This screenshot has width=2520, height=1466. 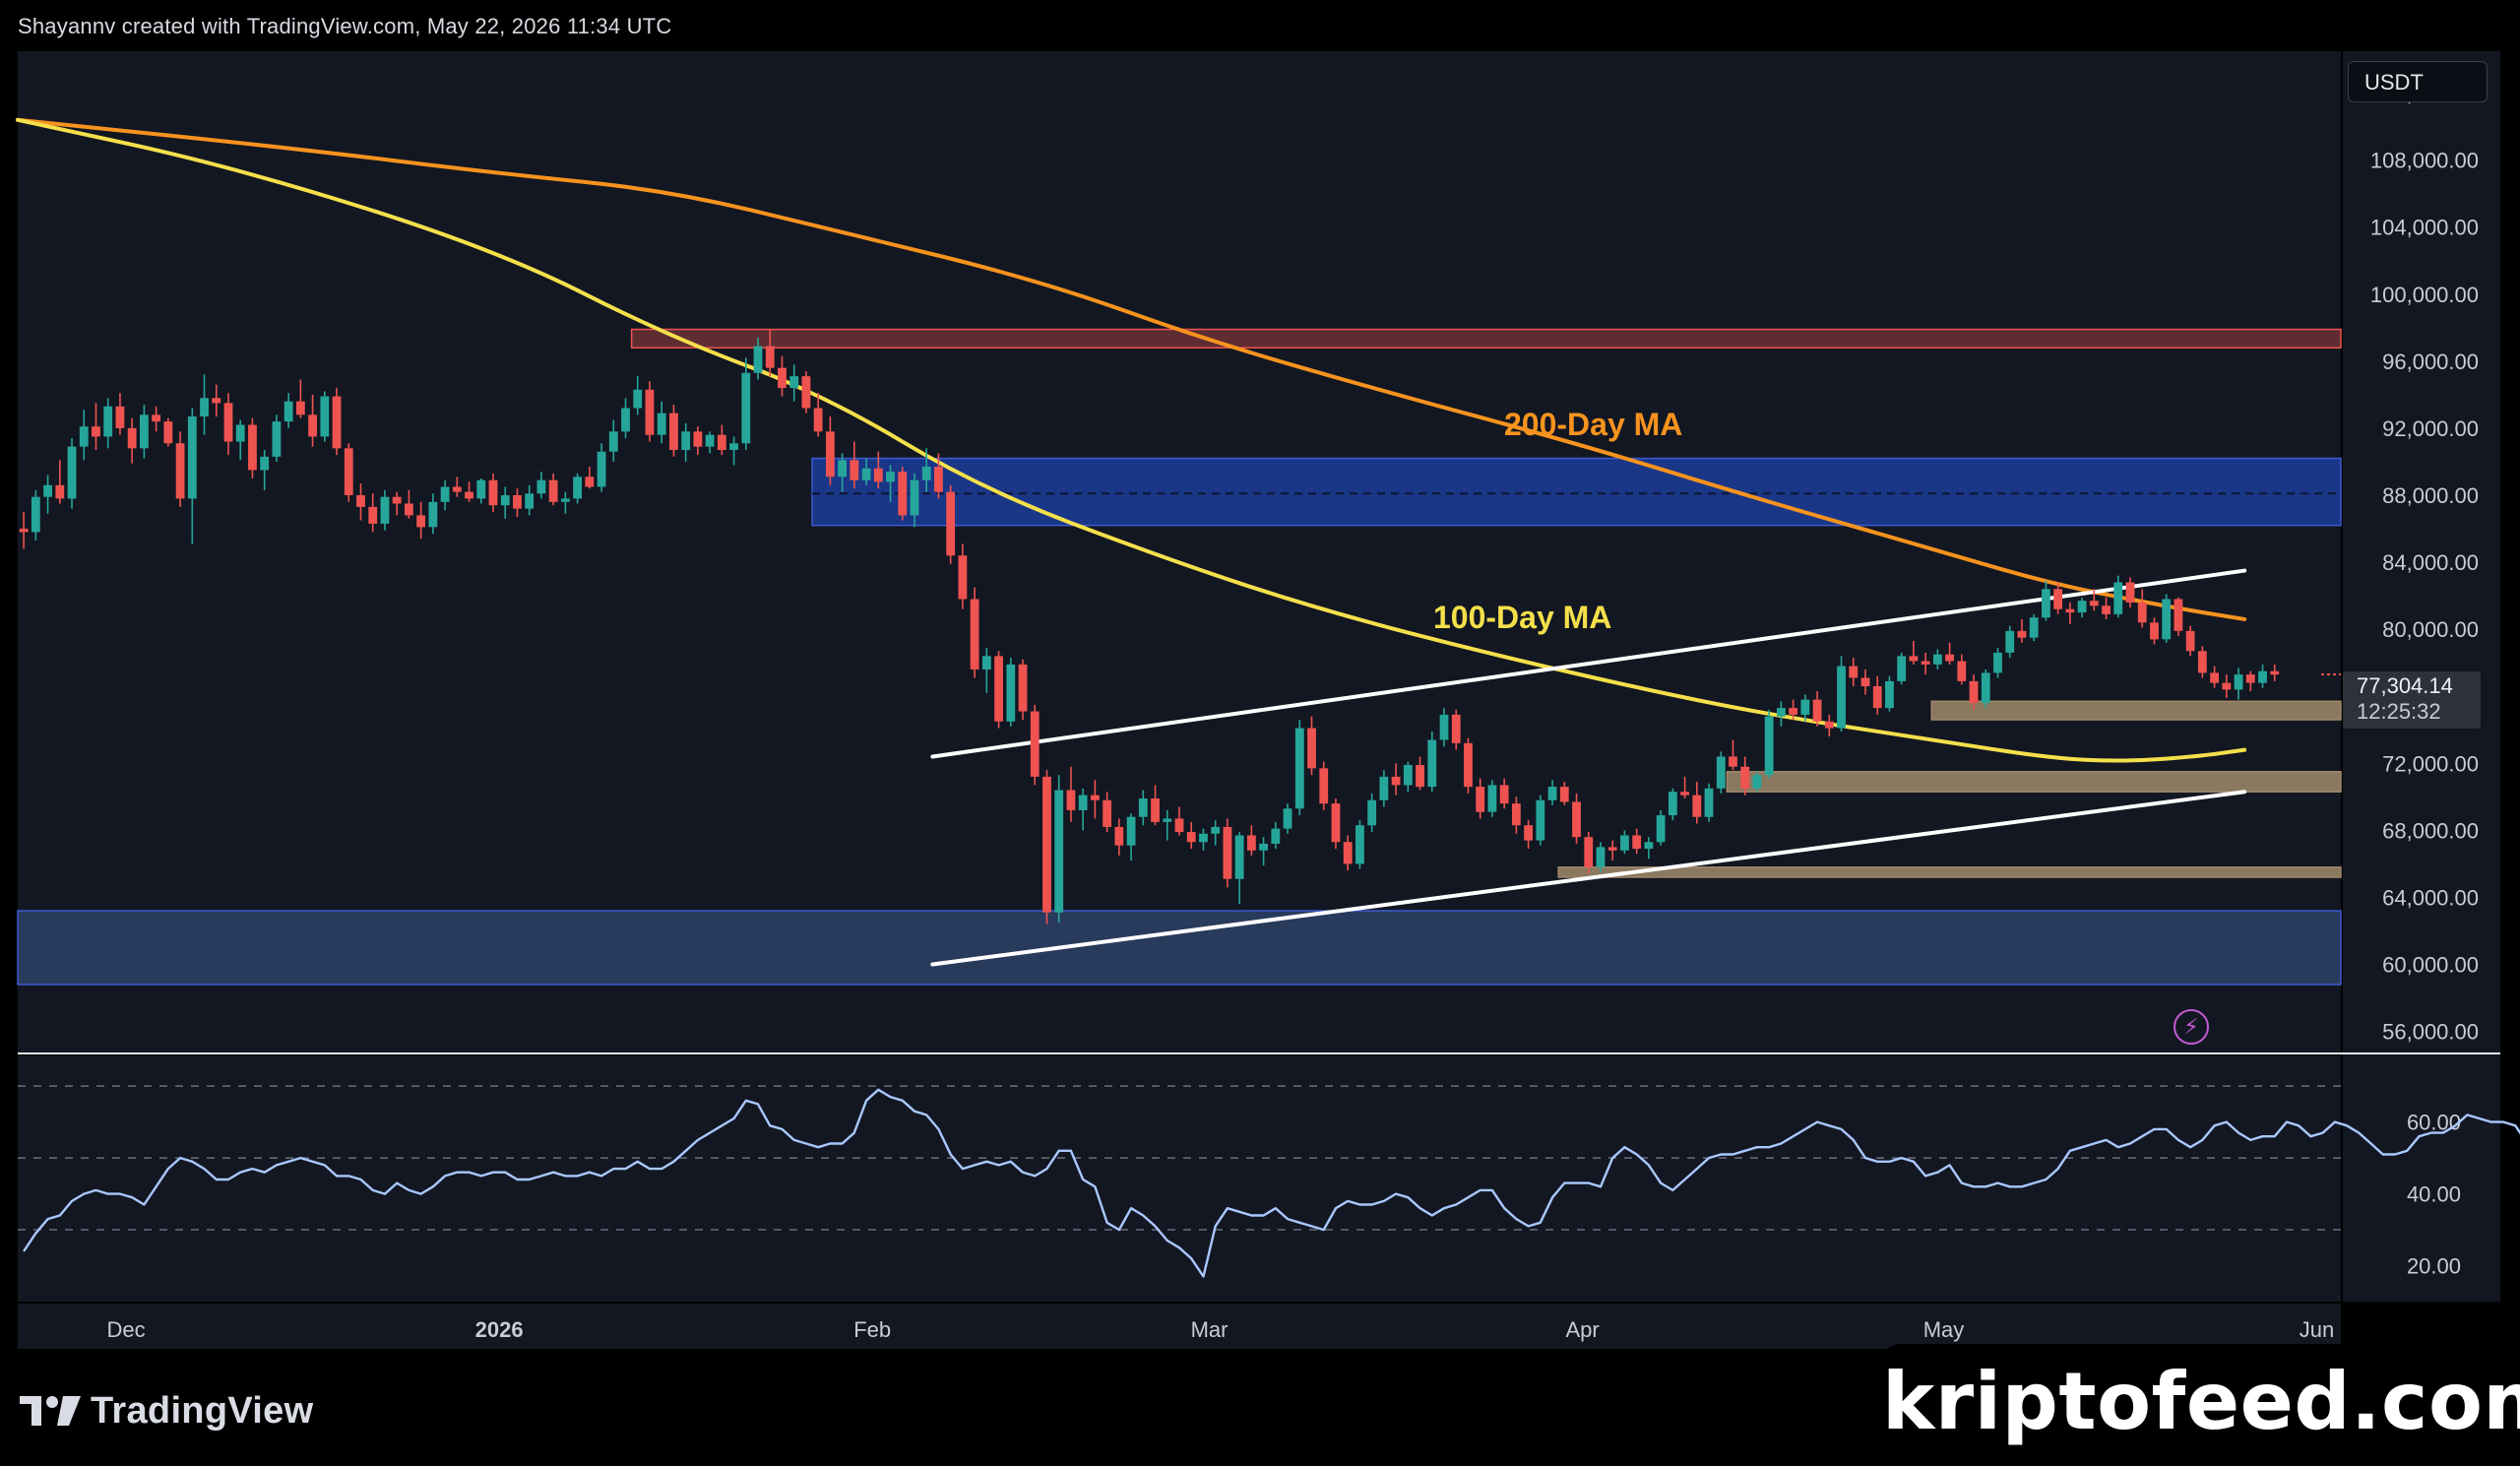 What do you see at coordinates (499, 1330) in the screenshot?
I see `time-tick-label: 2026` at bounding box center [499, 1330].